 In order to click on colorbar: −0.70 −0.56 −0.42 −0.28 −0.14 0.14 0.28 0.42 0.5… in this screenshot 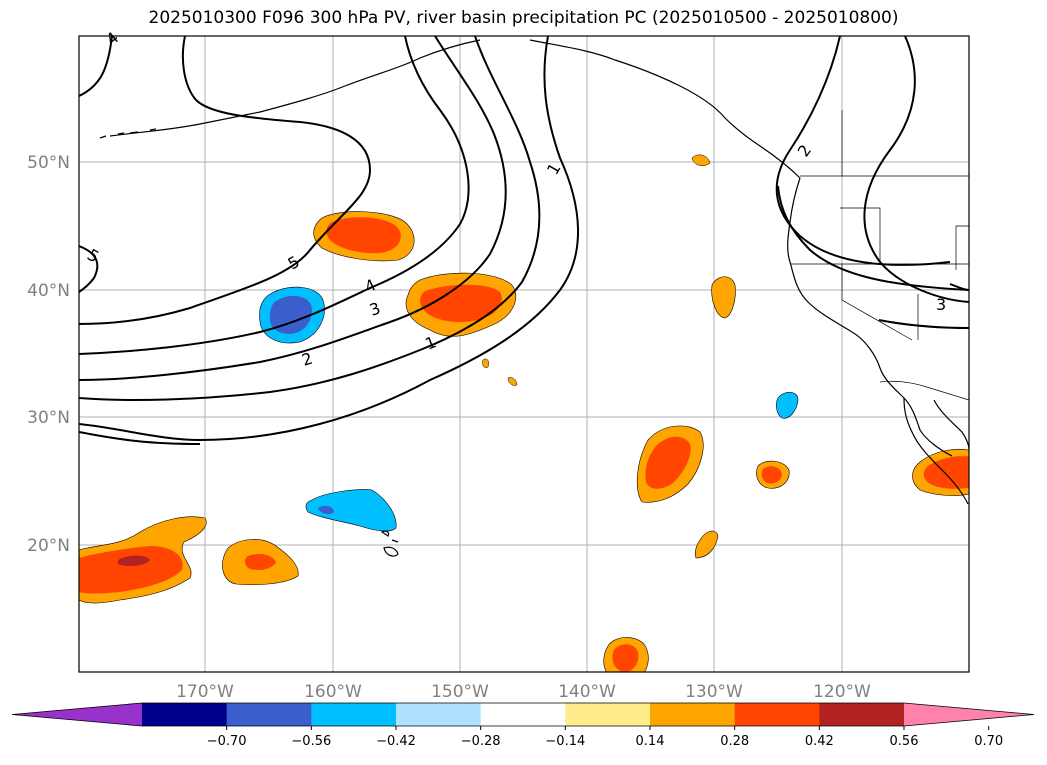, I will do `click(523, 725)`.